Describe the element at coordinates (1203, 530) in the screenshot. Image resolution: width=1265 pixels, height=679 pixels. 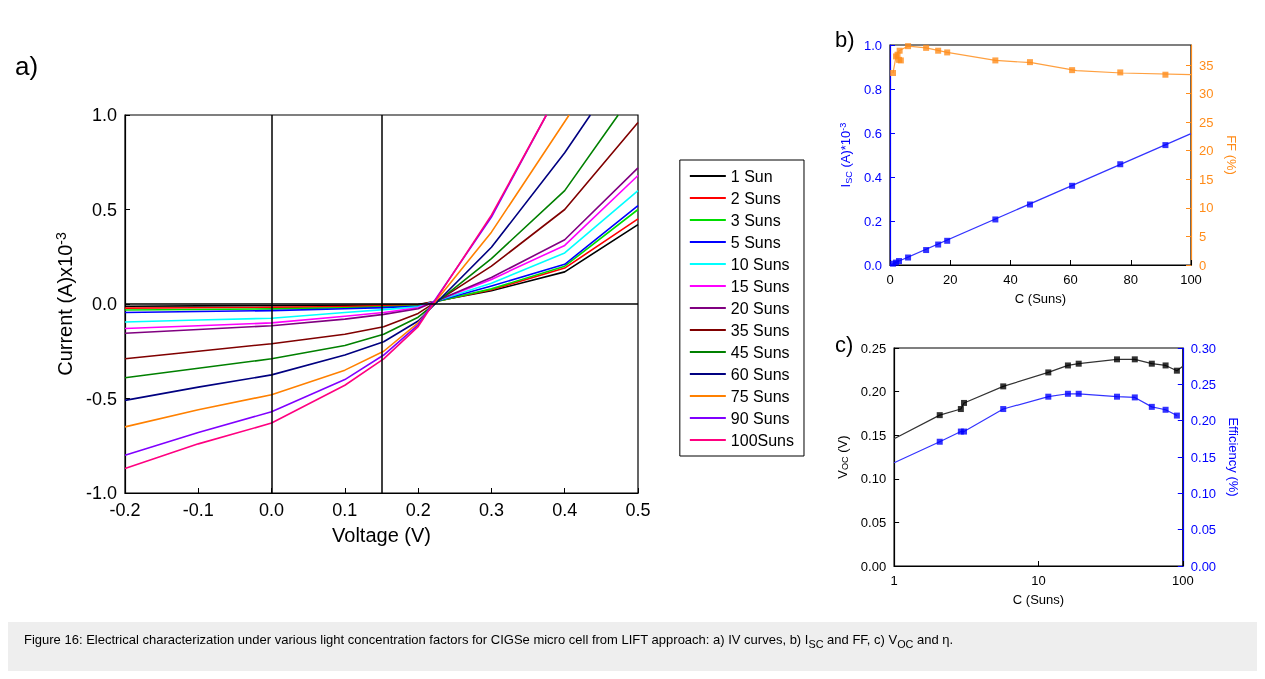
I see `y2-tick-label: 0.05` at that location.